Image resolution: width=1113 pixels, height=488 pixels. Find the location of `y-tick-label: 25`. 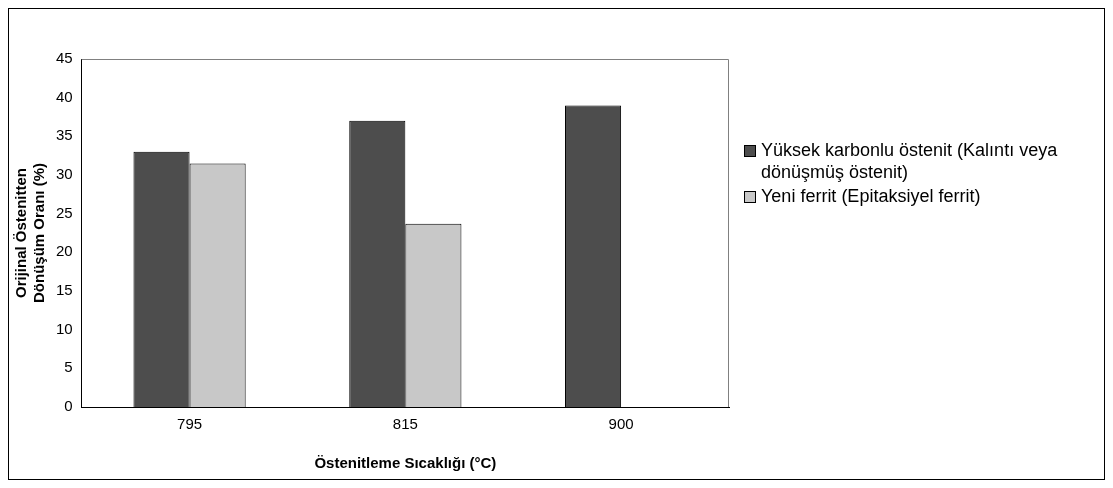

y-tick-label: 25 is located at coordinates (64, 212).